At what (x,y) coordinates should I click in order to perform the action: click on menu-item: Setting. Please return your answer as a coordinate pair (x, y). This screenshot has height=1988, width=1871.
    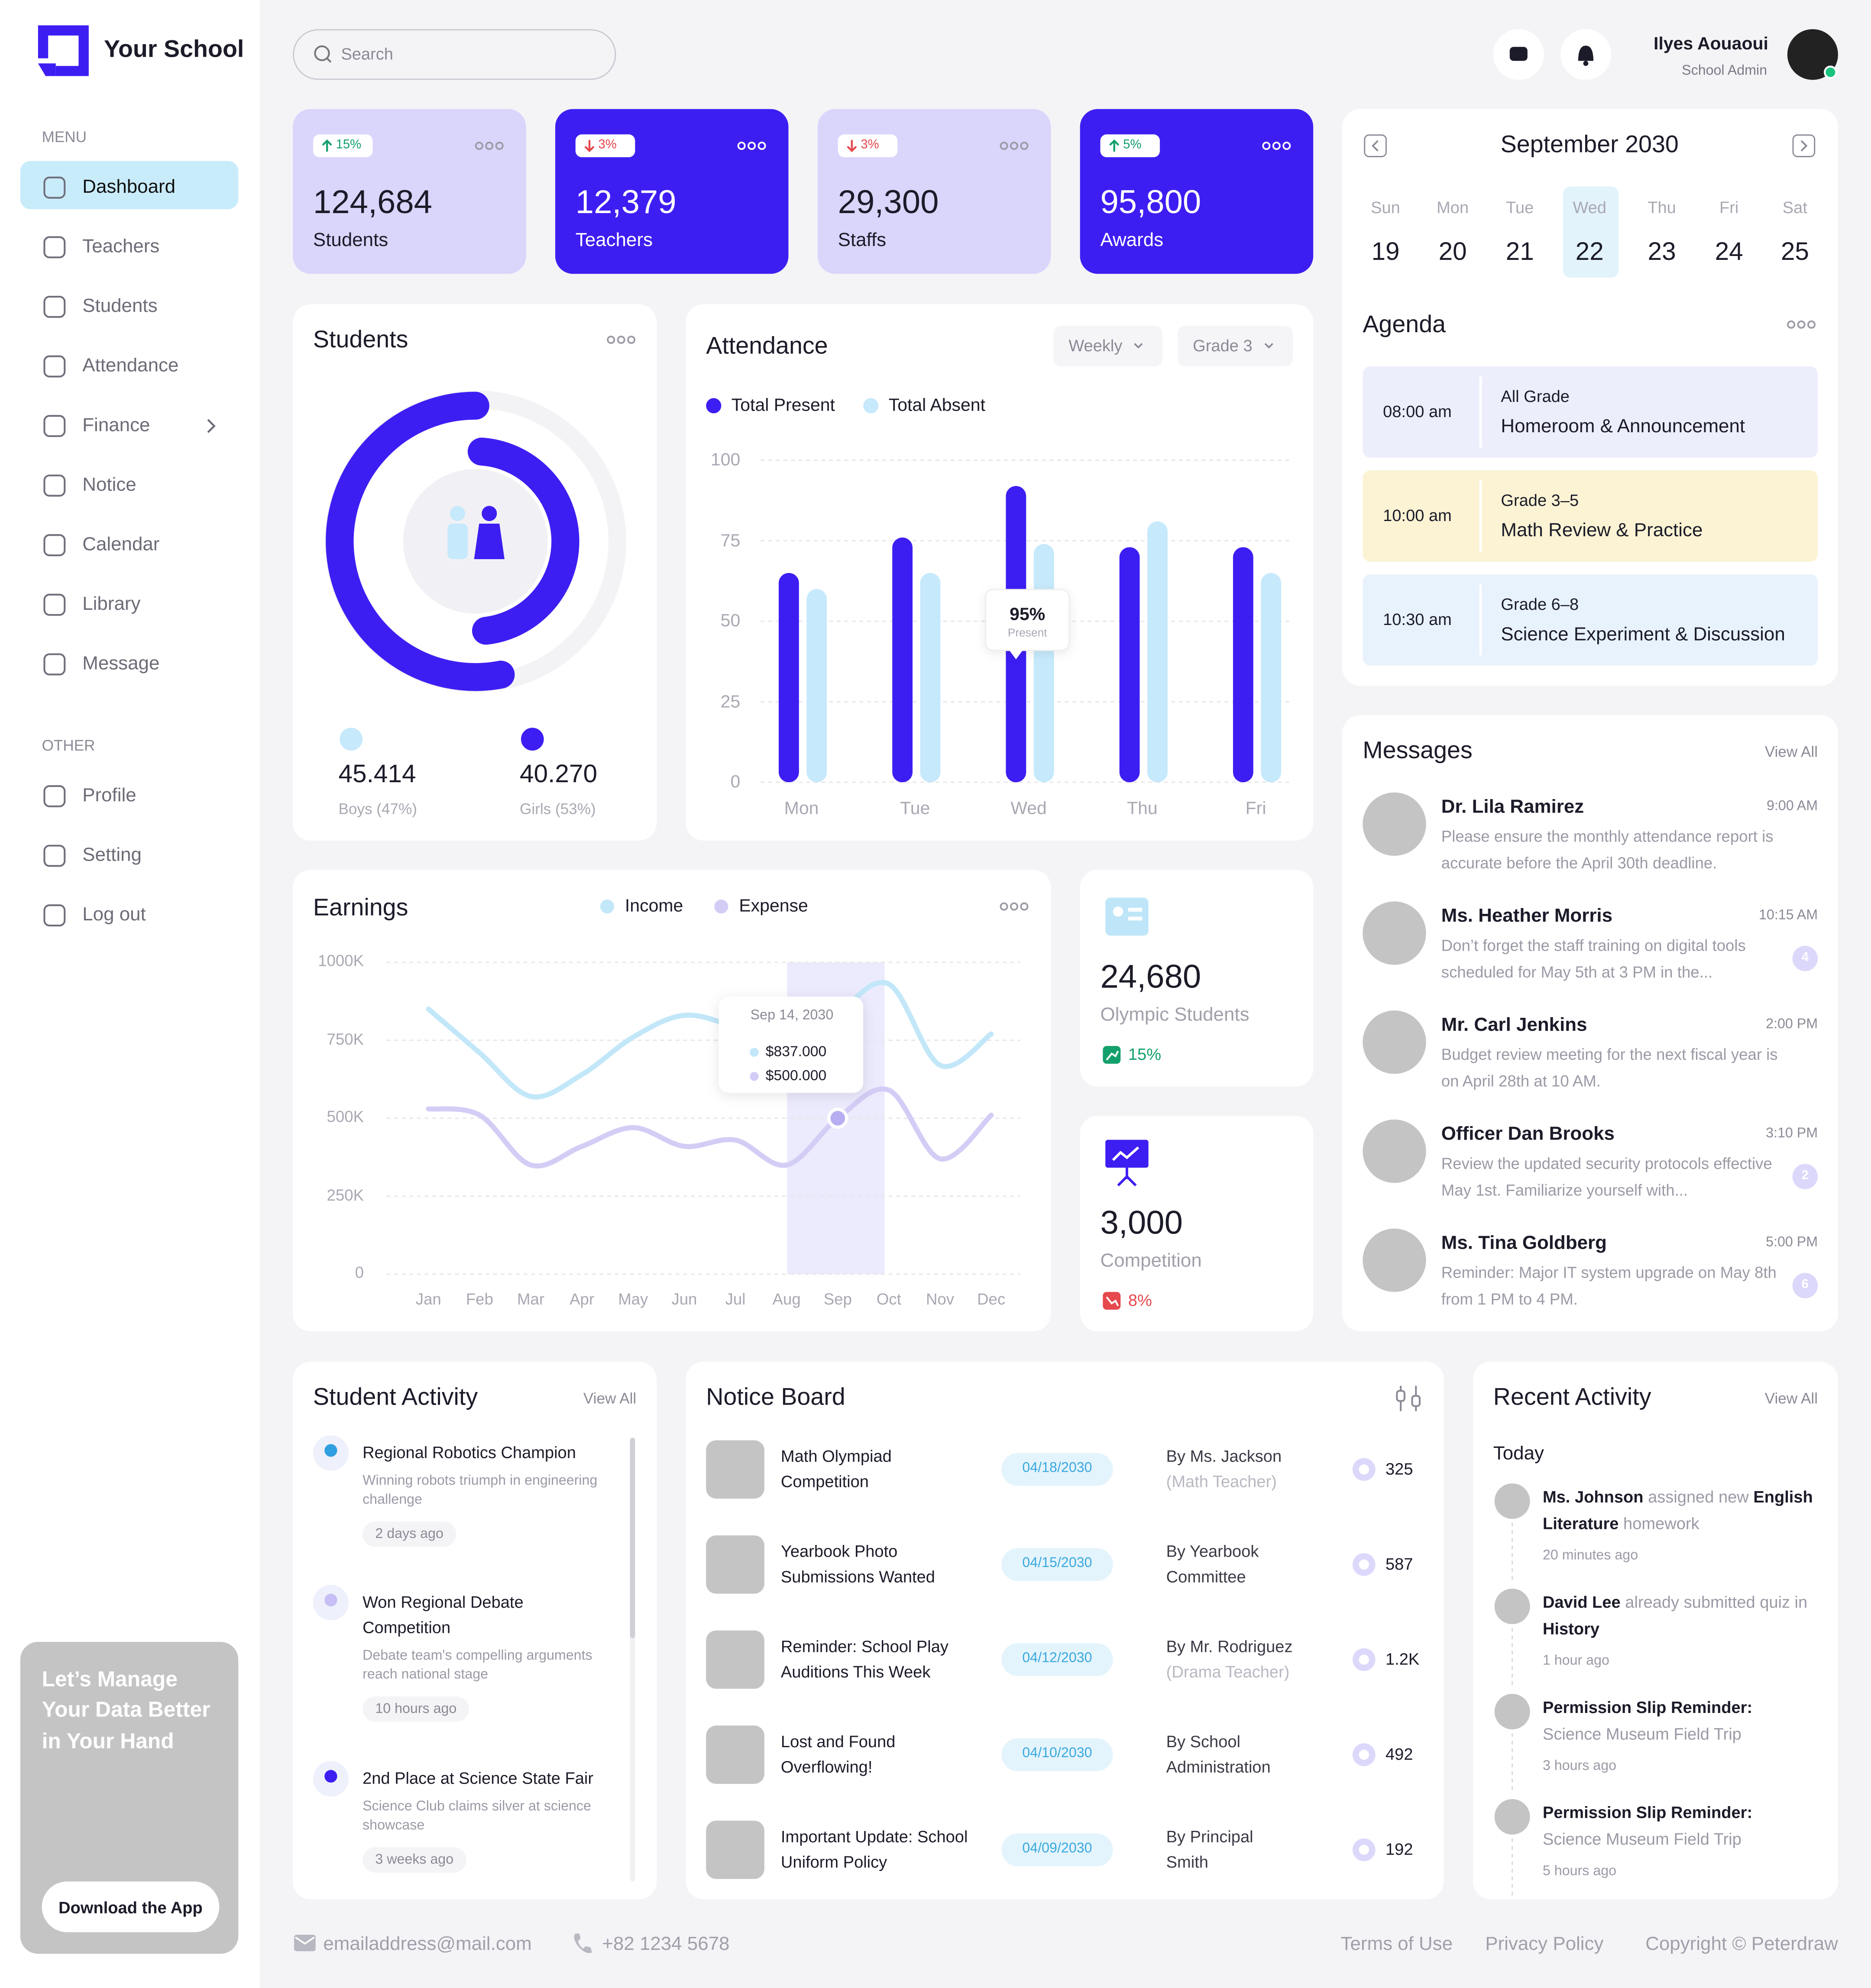
    Looking at the image, I should click on (112, 855).